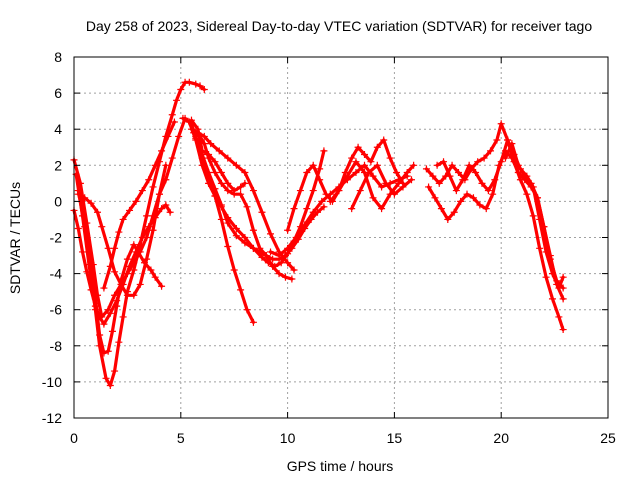 Image resolution: width=640 pixels, height=480 pixels. Describe the element at coordinates (58, 165) in the screenshot. I see `y-tick-label: 2` at that location.